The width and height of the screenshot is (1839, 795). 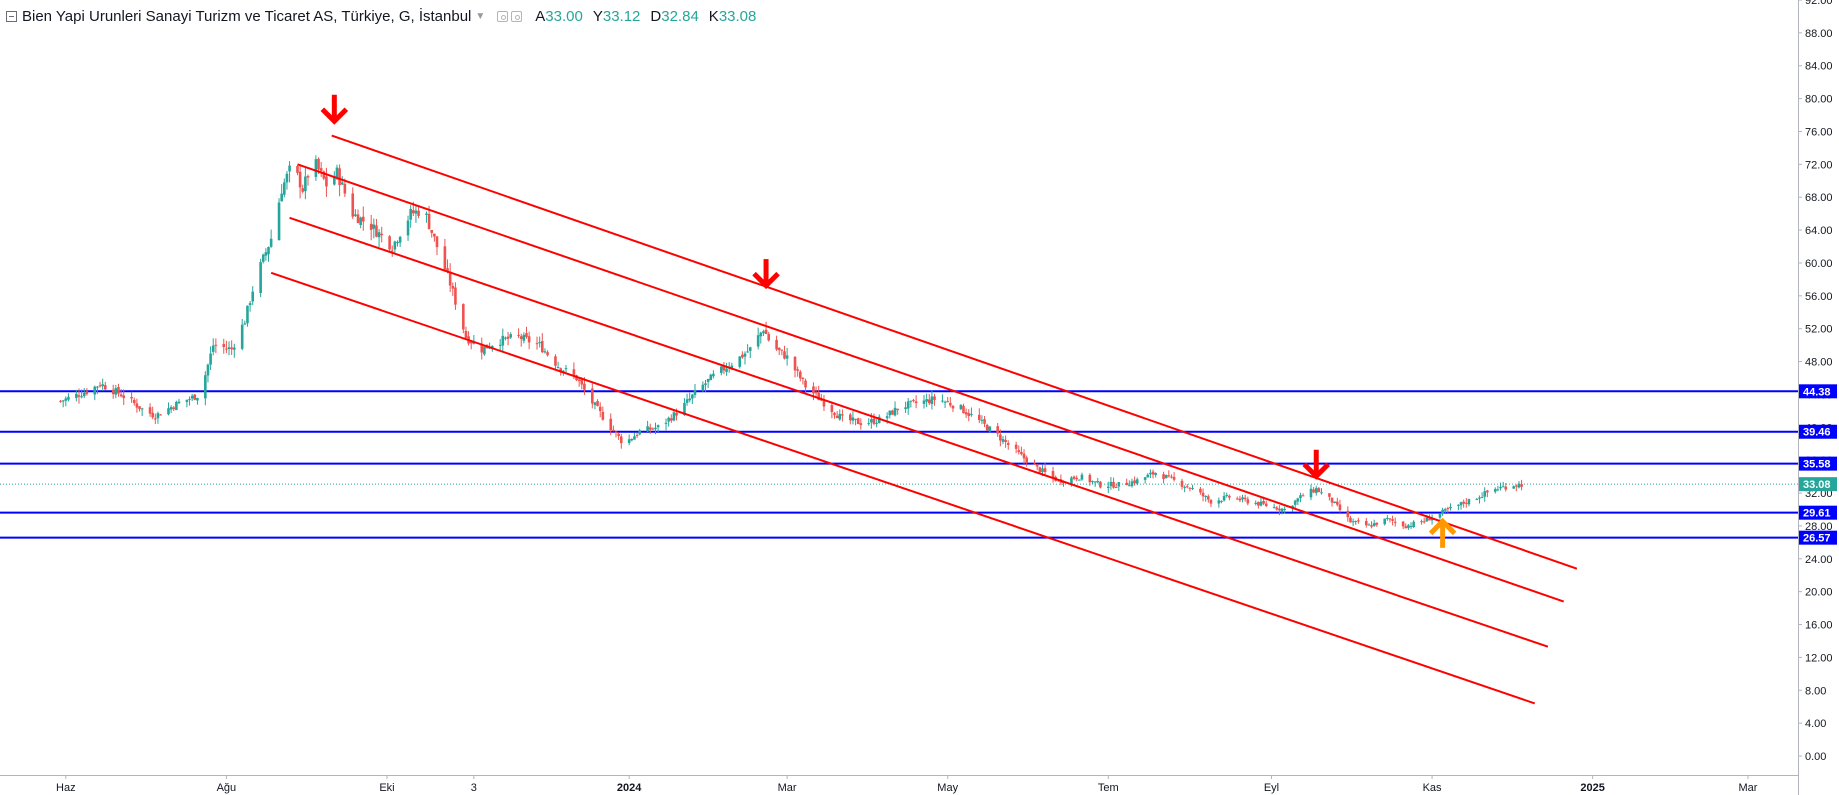 What do you see at coordinates (787, 788) in the screenshot?
I see `x-tick-label: Mar` at bounding box center [787, 788].